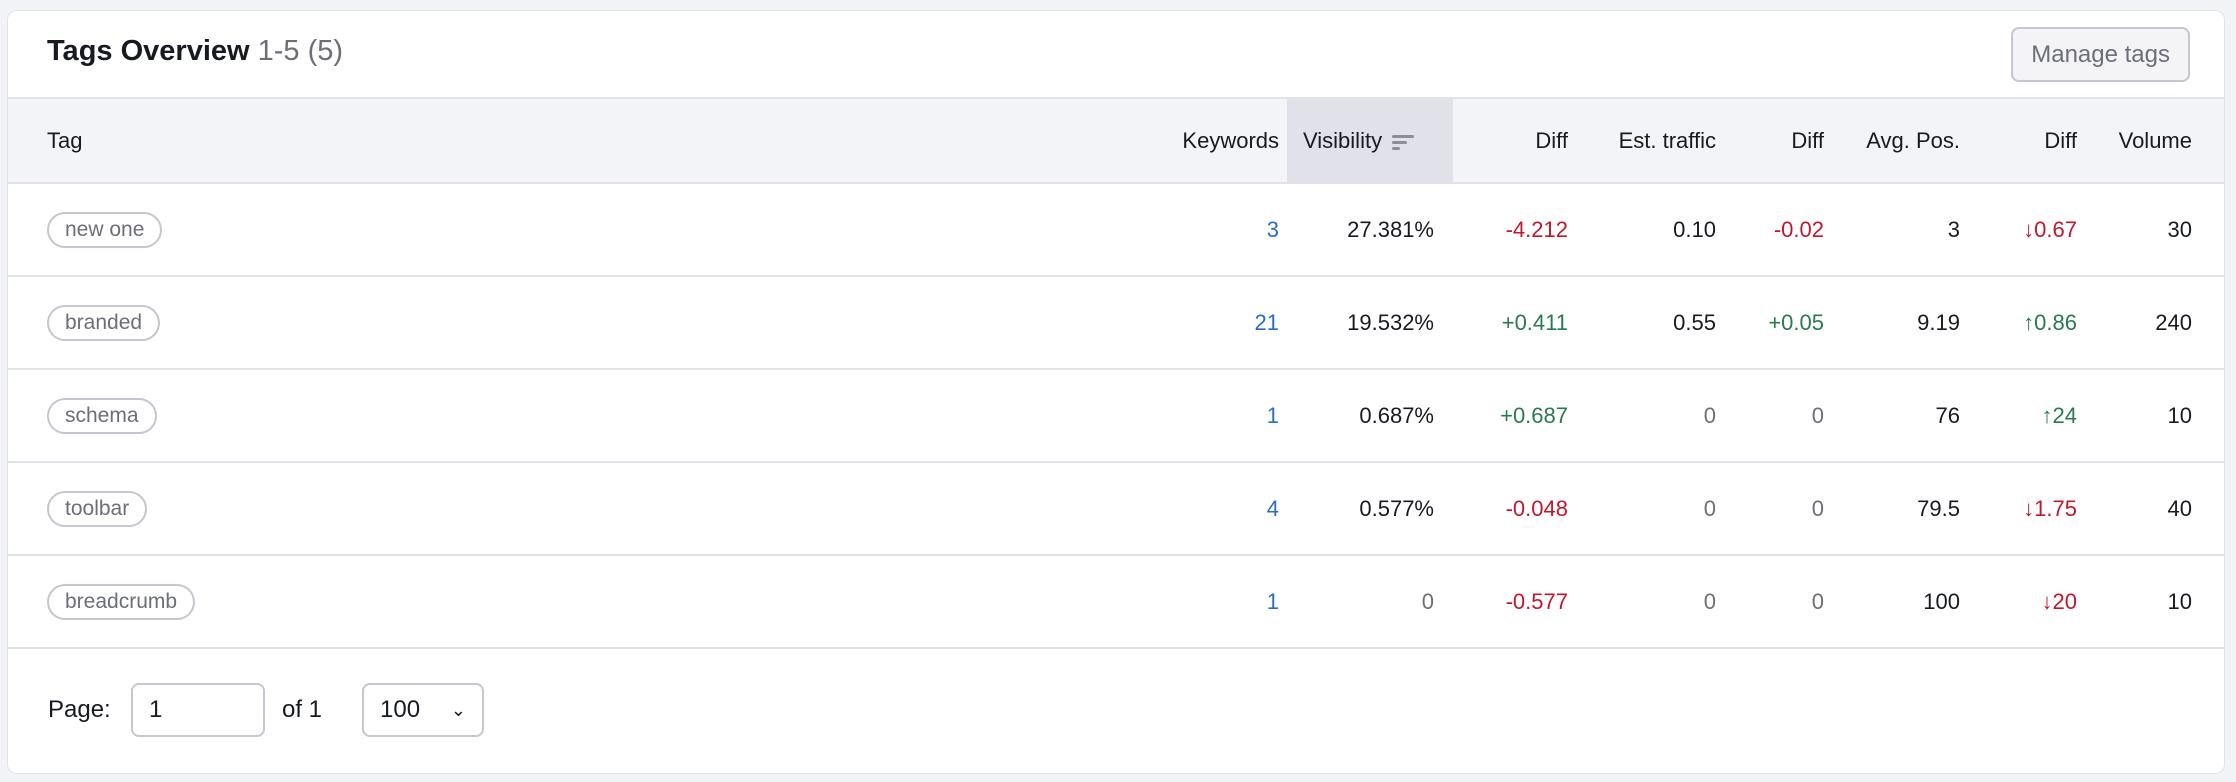  I want to click on per-page-select: 100 ⌄, so click(423, 710).